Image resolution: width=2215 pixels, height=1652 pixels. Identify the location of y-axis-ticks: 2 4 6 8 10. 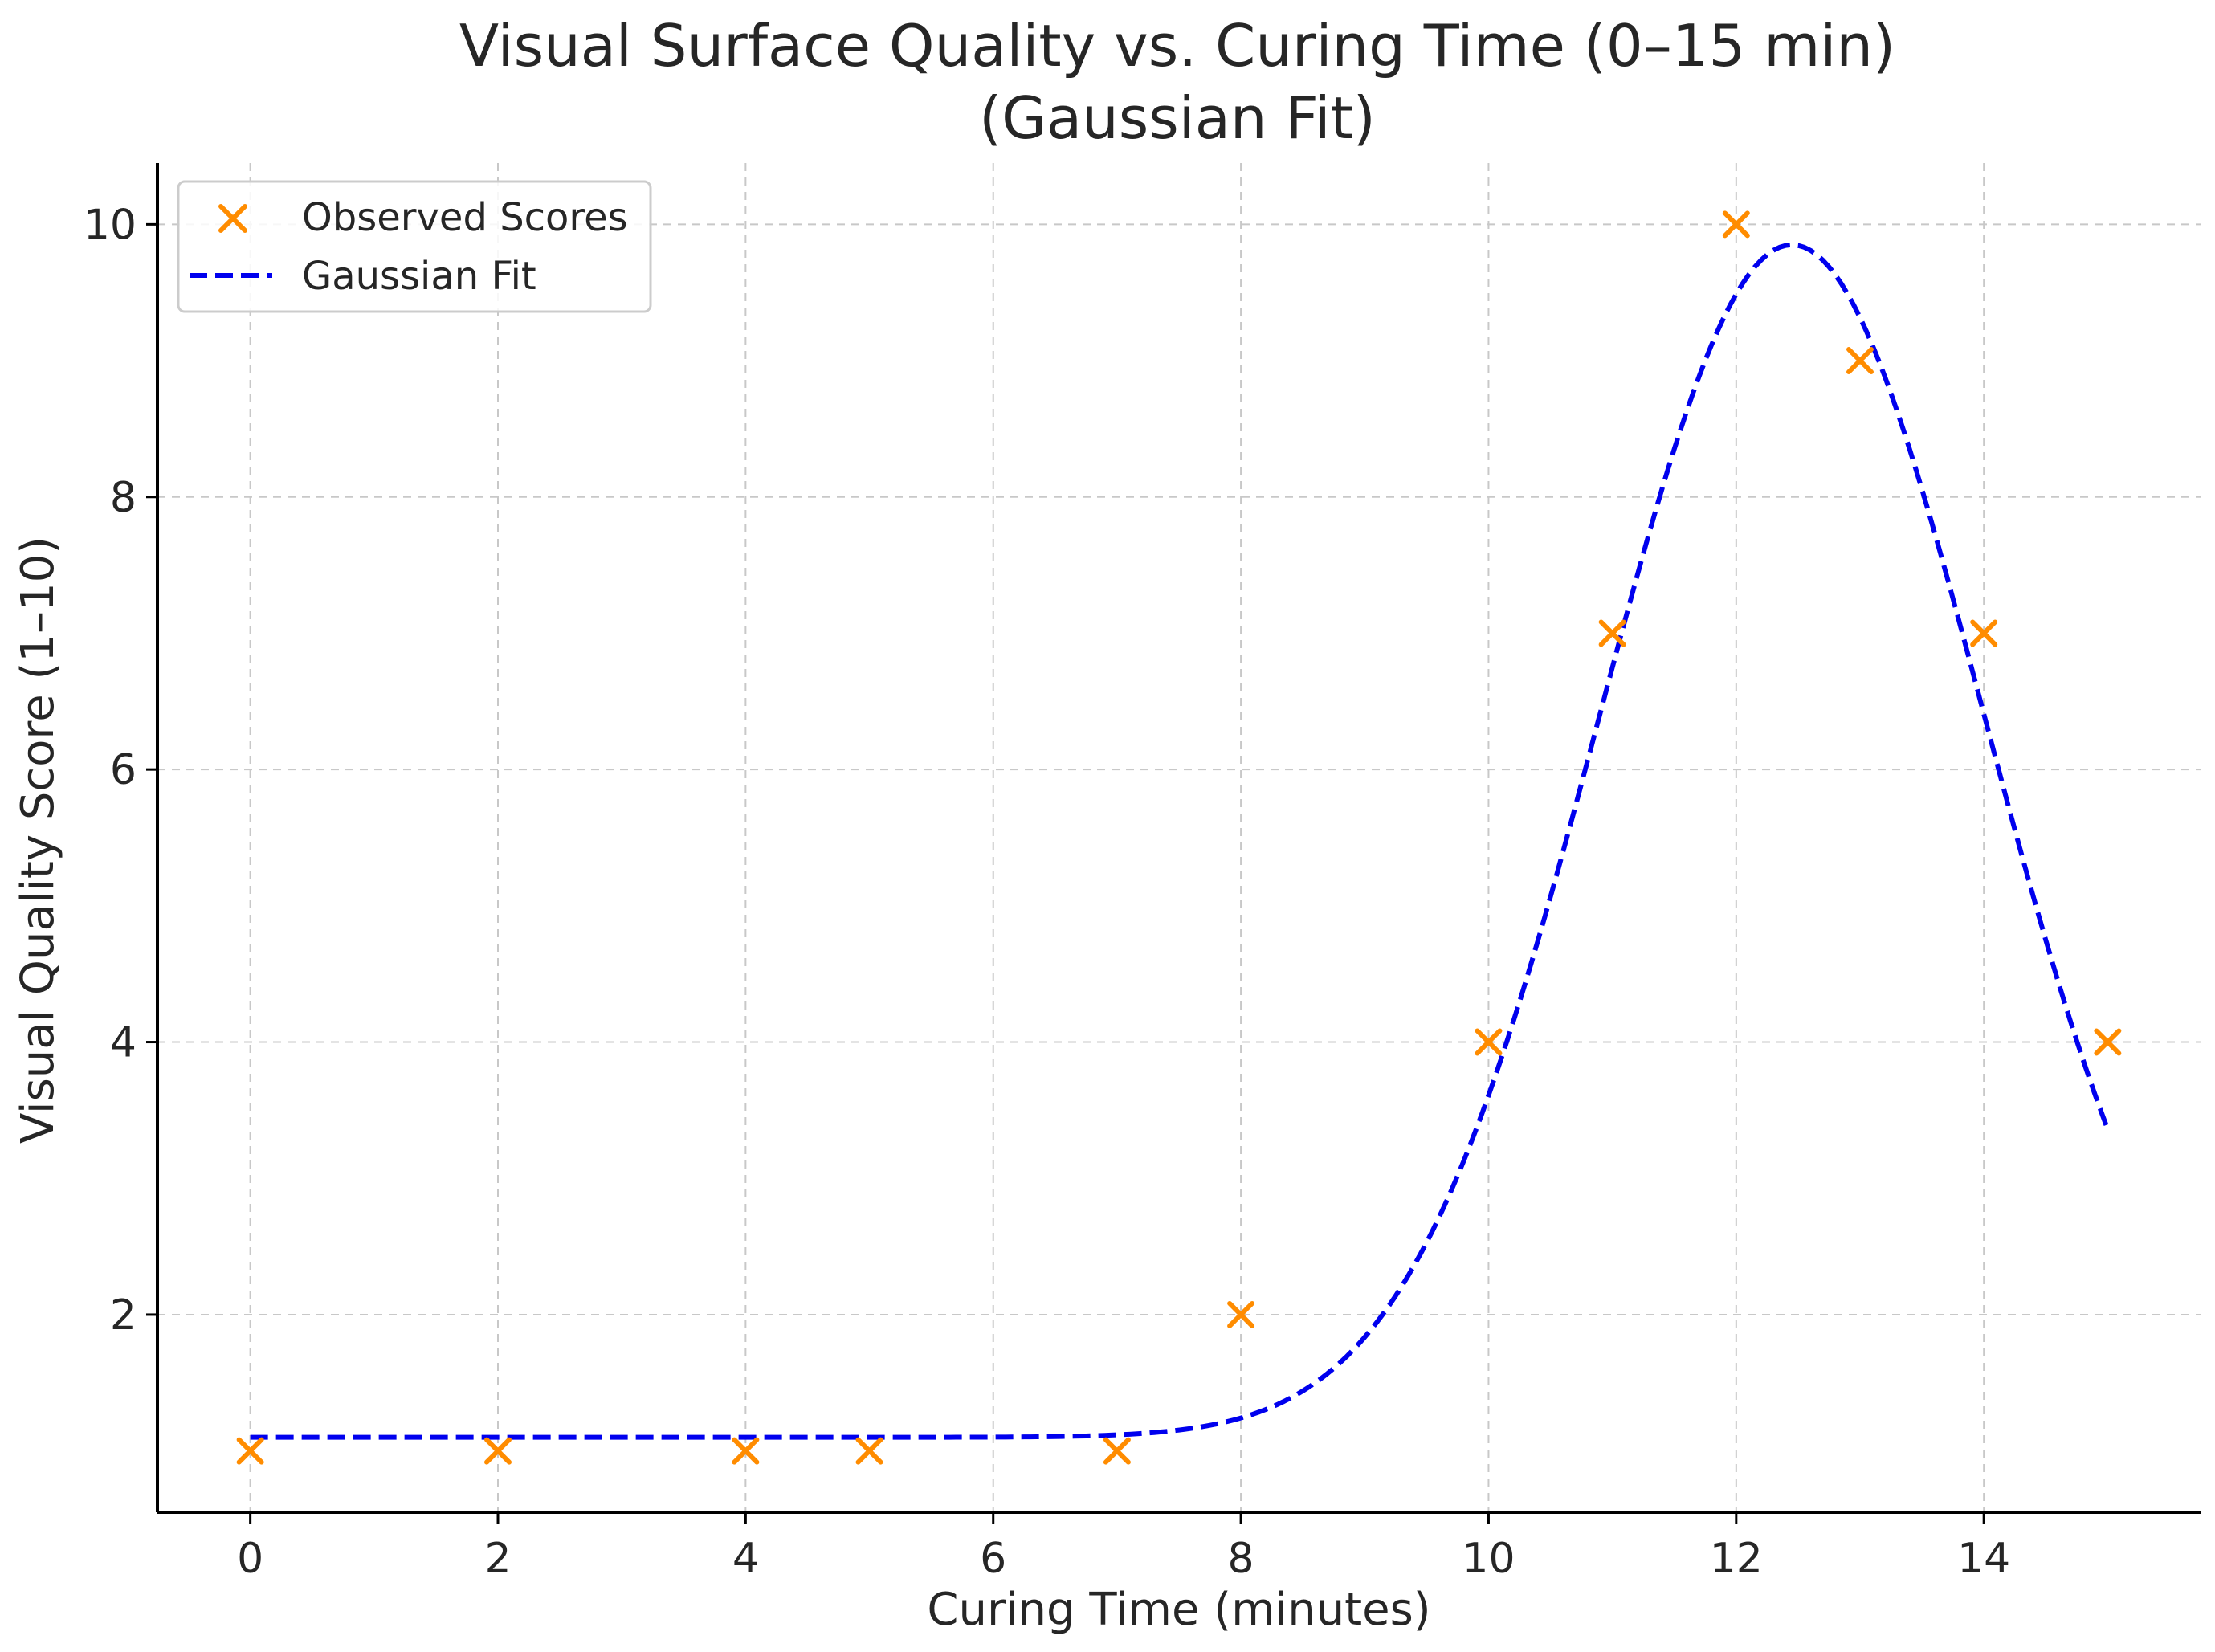
(120, 770).